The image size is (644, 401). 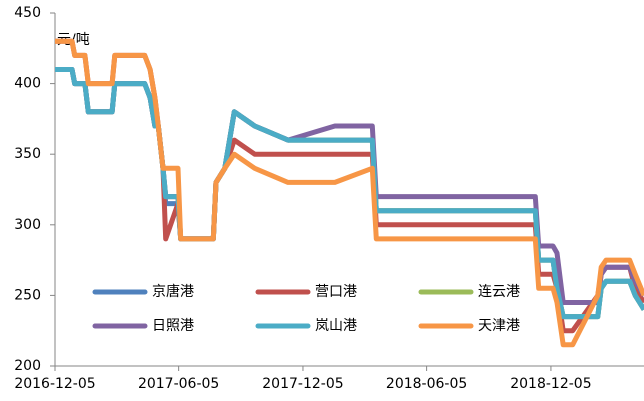 I want to click on x-tick-label: 2018-12-05, so click(x=550, y=384).